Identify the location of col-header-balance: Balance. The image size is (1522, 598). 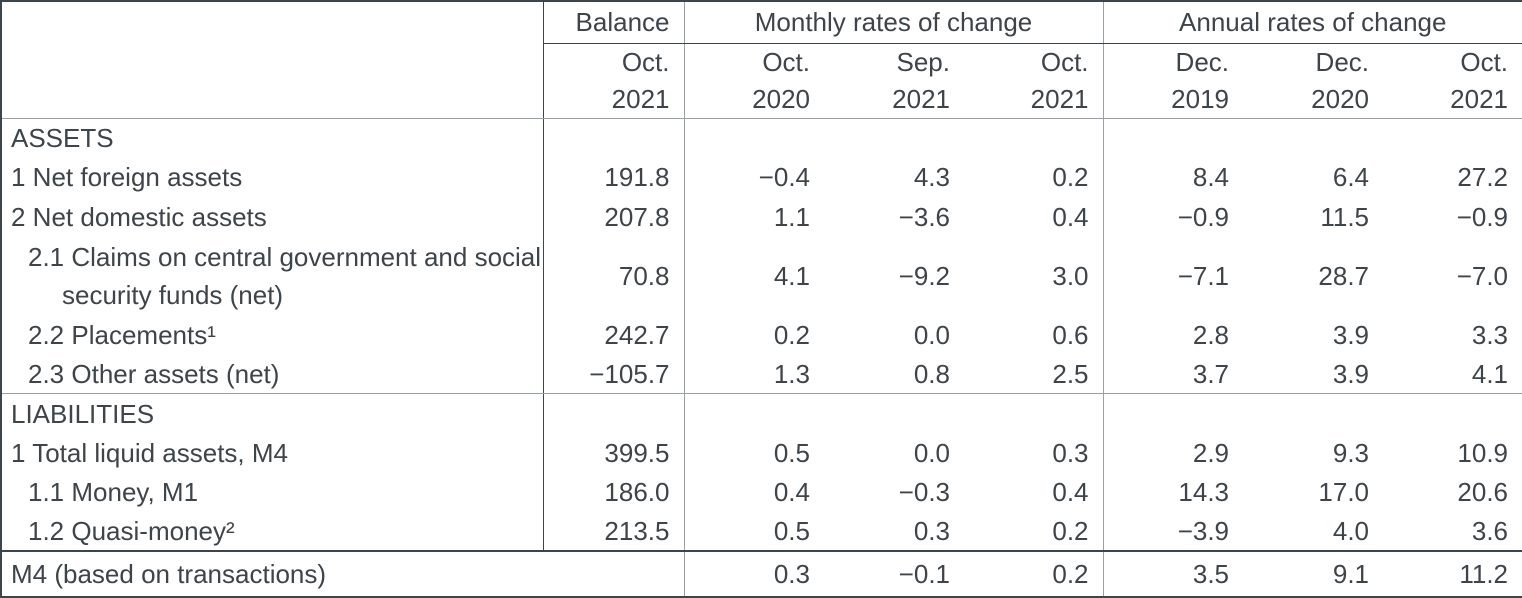
(614, 22).